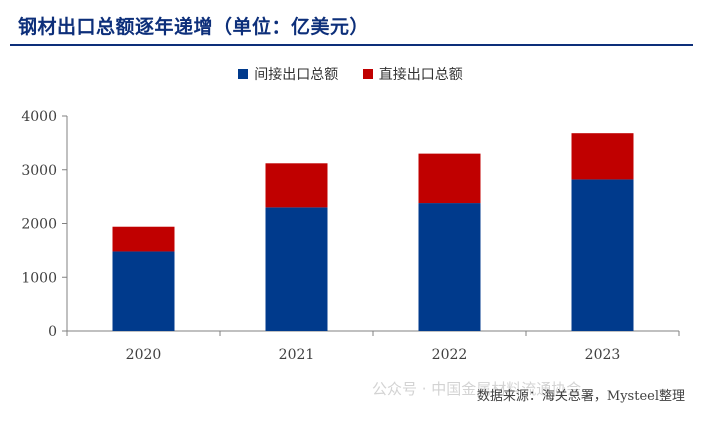 The height and width of the screenshot is (421, 701). I want to click on legend-item-indirect: 间接出口总额, so click(288, 74).